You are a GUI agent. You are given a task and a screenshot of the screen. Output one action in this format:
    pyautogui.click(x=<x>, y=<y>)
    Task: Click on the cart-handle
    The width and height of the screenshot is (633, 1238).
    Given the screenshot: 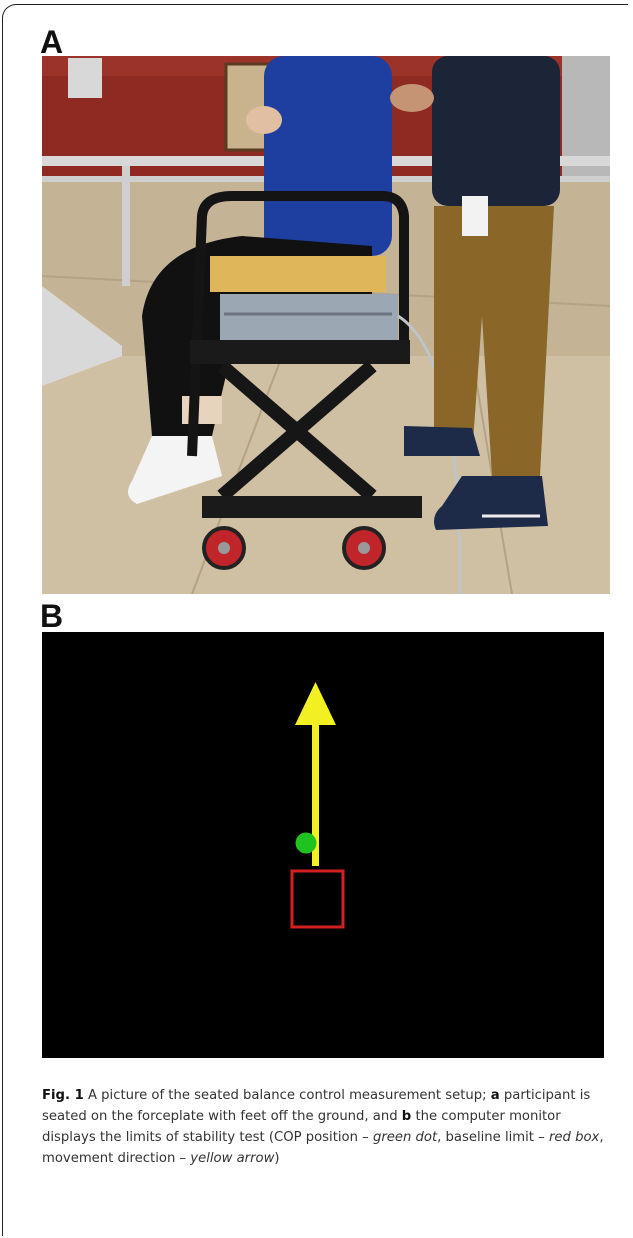 What is the action you would take?
    pyautogui.click(x=298, y=324)
    